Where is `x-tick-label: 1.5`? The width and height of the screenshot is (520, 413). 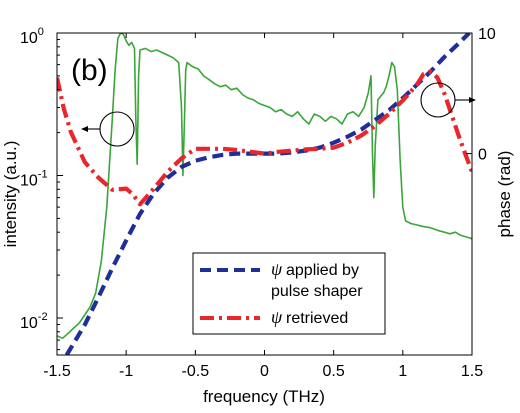 x-tick-label: 1.5 is located at coordinates (472, 371).